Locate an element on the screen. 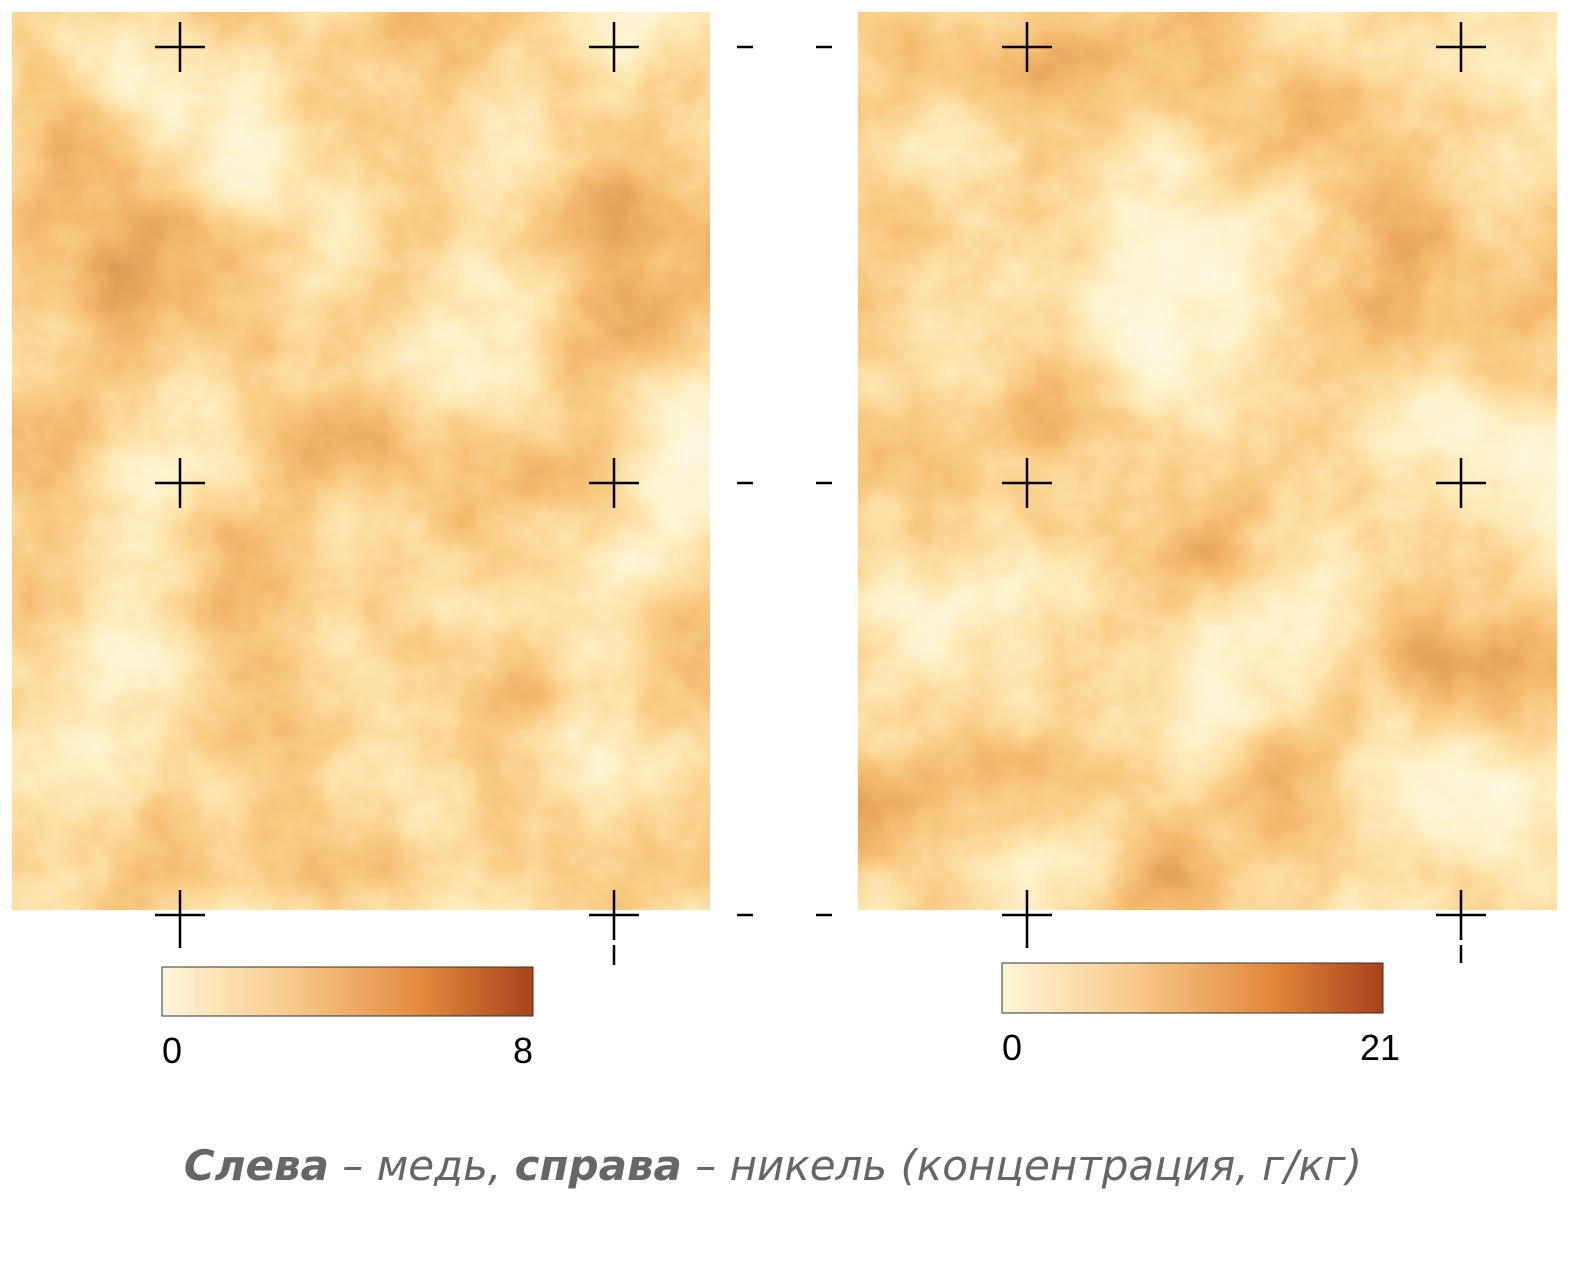  colorbar-max: 8 is located at coordinates (523, 1050).